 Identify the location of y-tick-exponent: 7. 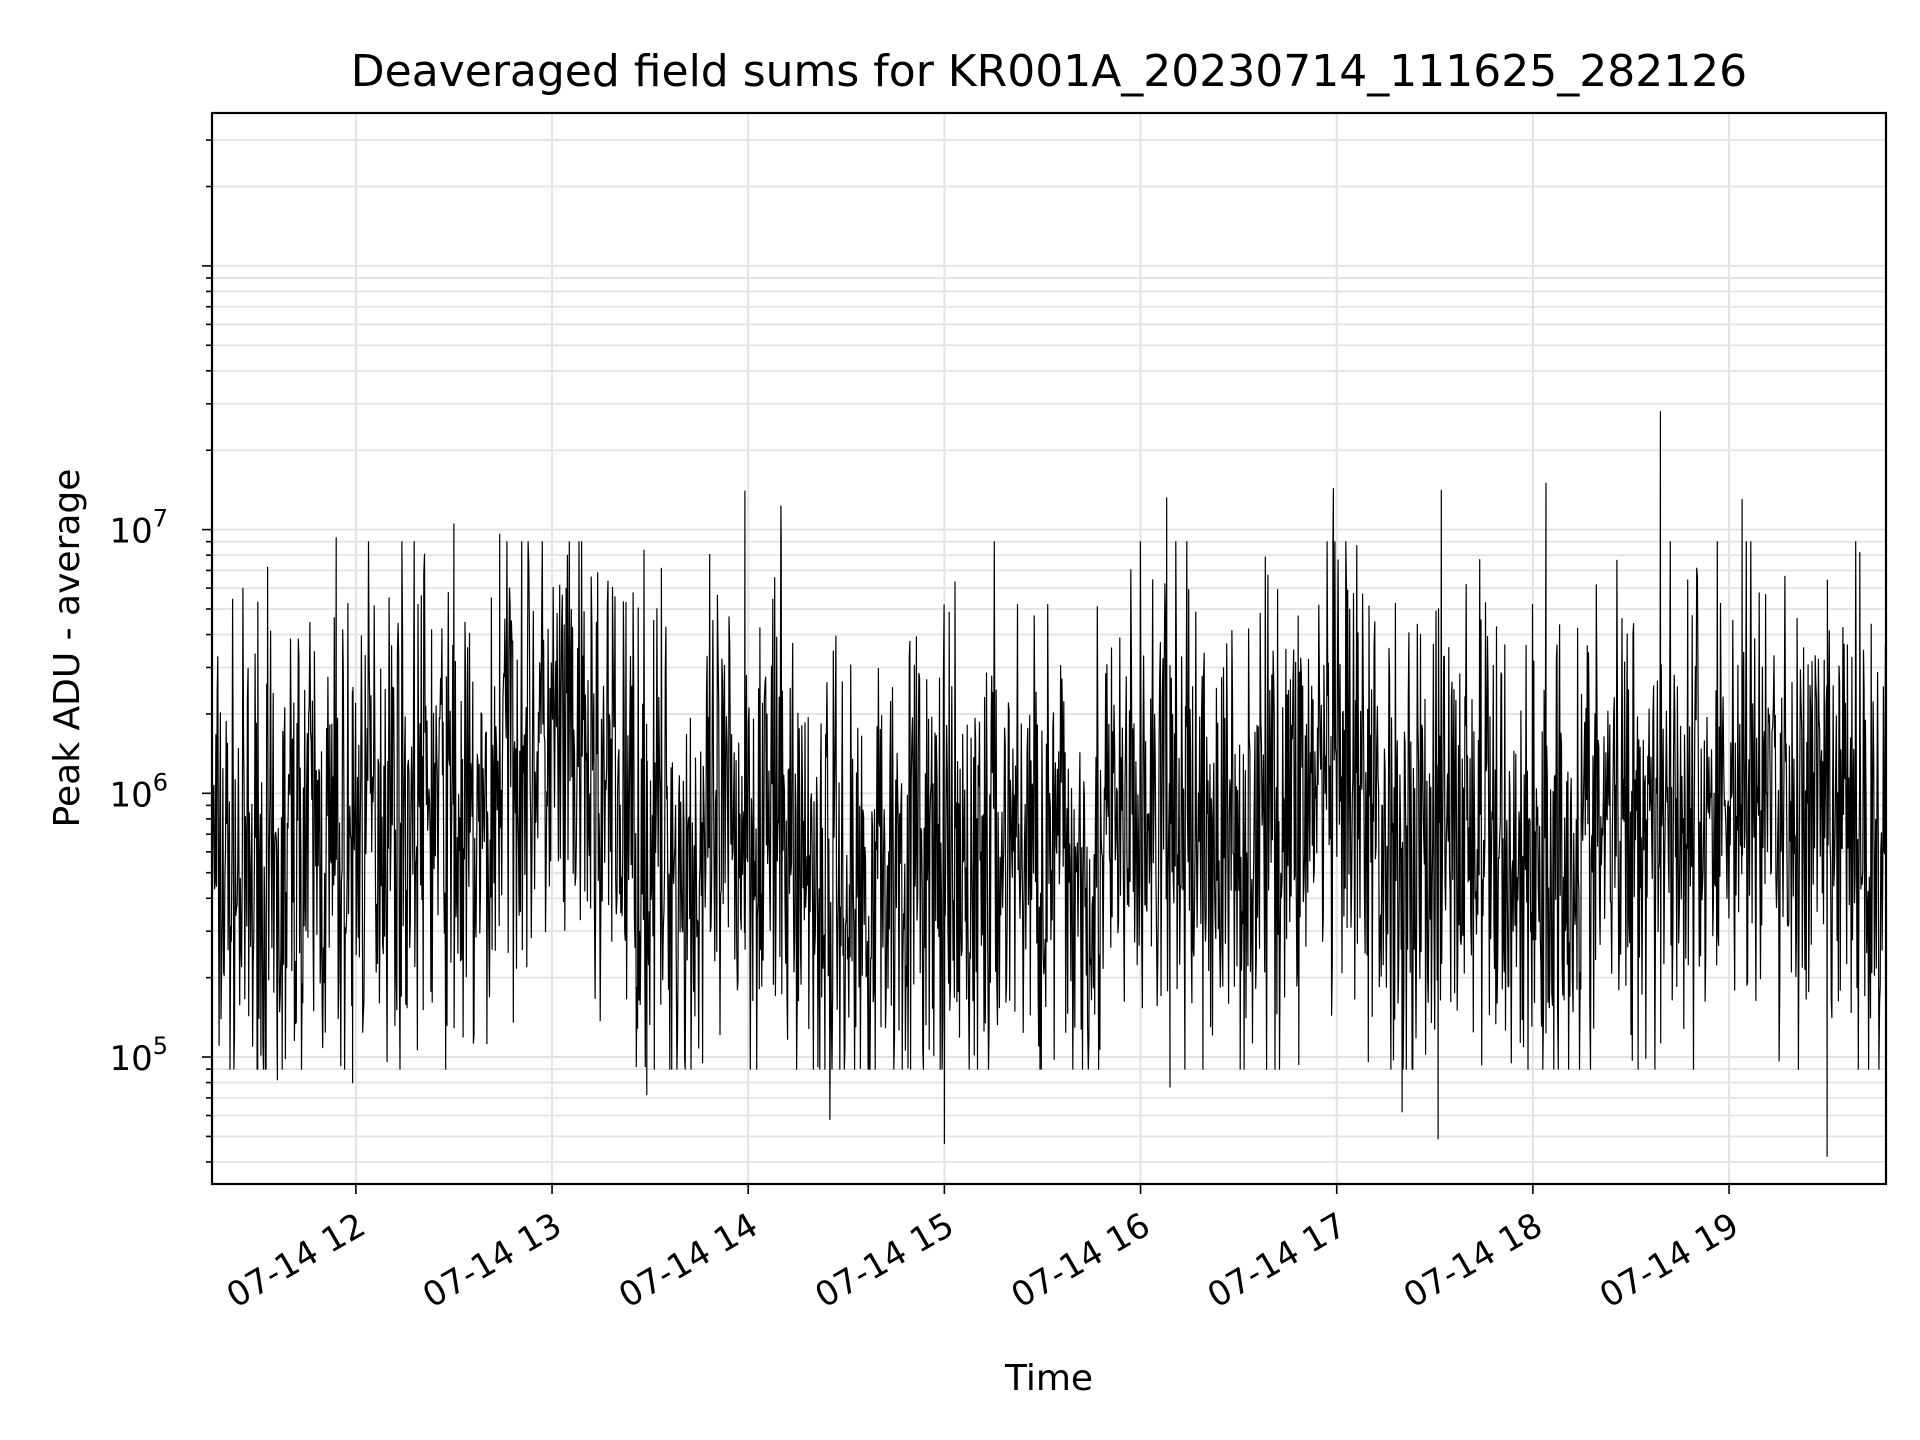
(160, 519).